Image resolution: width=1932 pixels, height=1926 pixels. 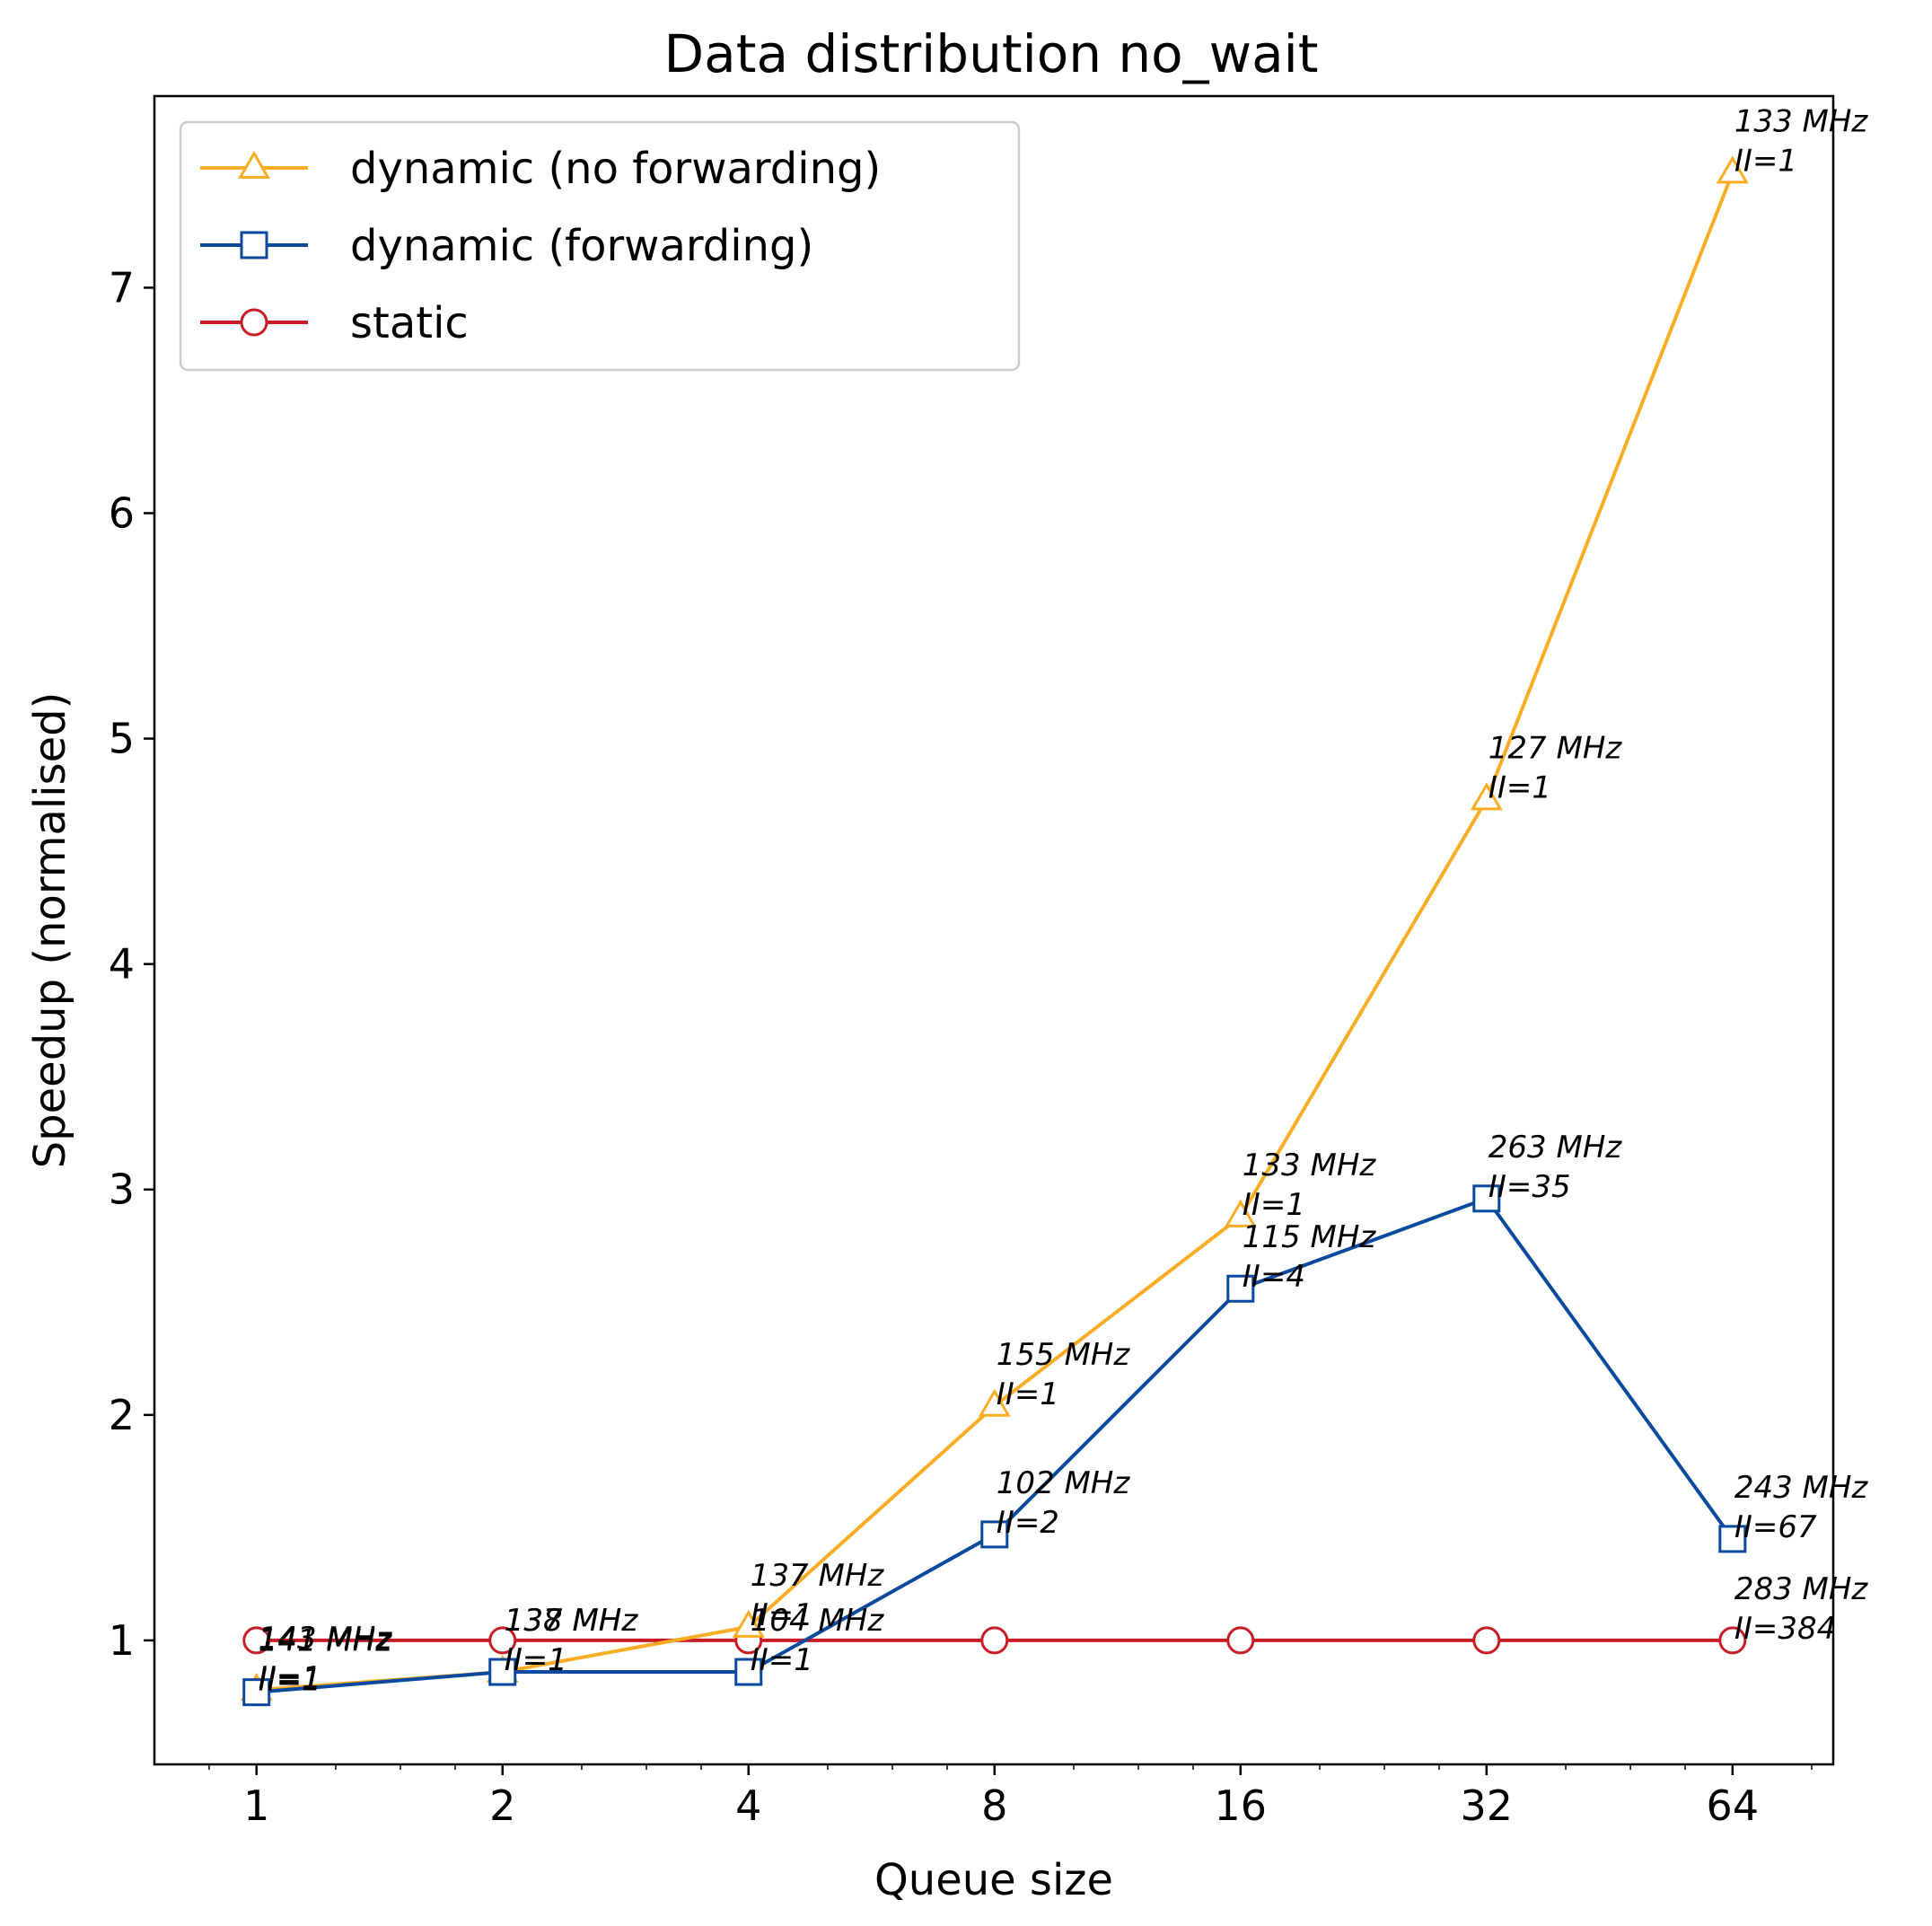 What do you see at coordinates (50, 930) in the screenshot?
I see `y-axis-label: Speedup (normalised)` at bounding box center [50, 930].